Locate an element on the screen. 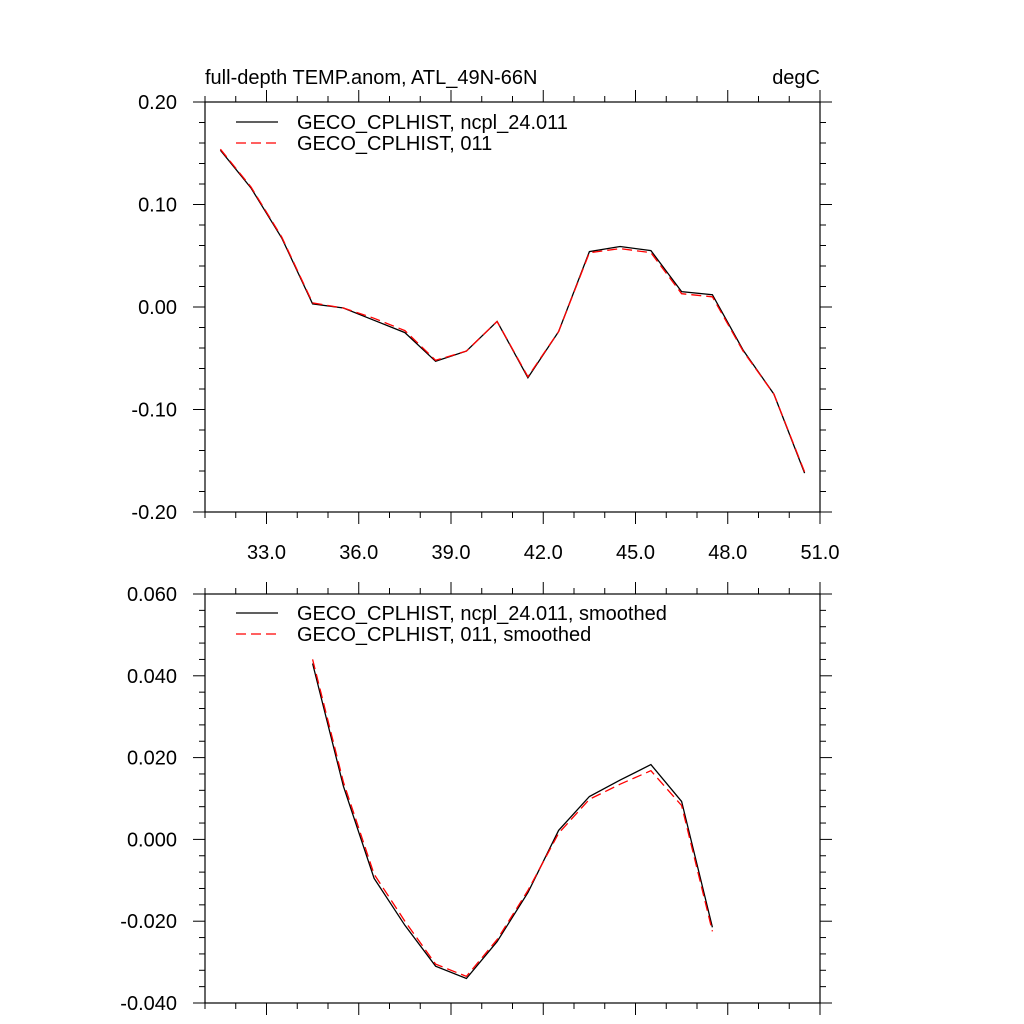 The image size is (1024, 1024). legend-label-1: GECO_CPLHIST, ncpl_24.011 is located at coordinates (432, 123).